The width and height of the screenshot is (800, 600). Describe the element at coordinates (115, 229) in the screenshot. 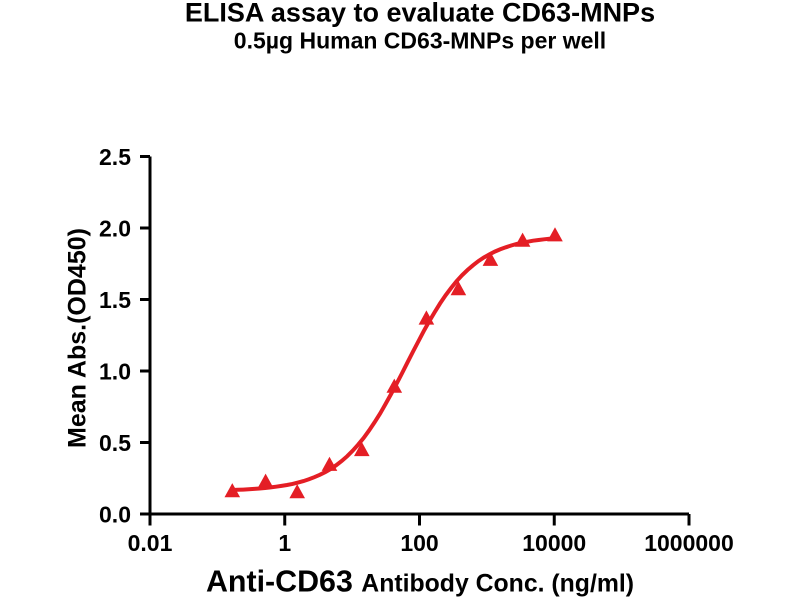

I see `svg-text: 2.0` at that location.